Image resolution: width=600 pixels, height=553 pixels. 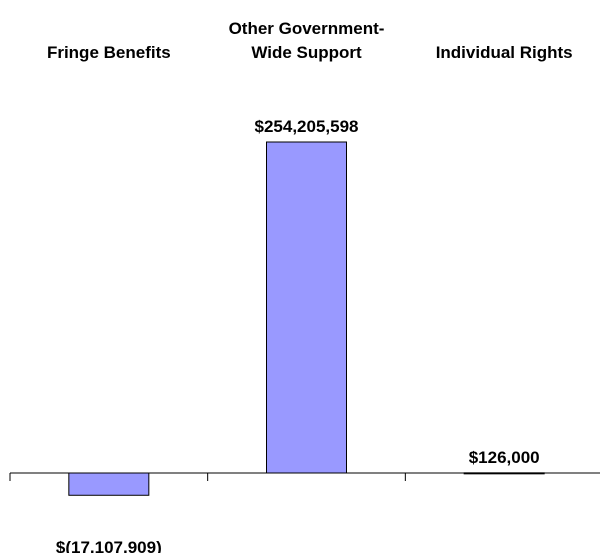 I want to click on category-label-0: Fringe Benefits, so click(x=109, y=52).